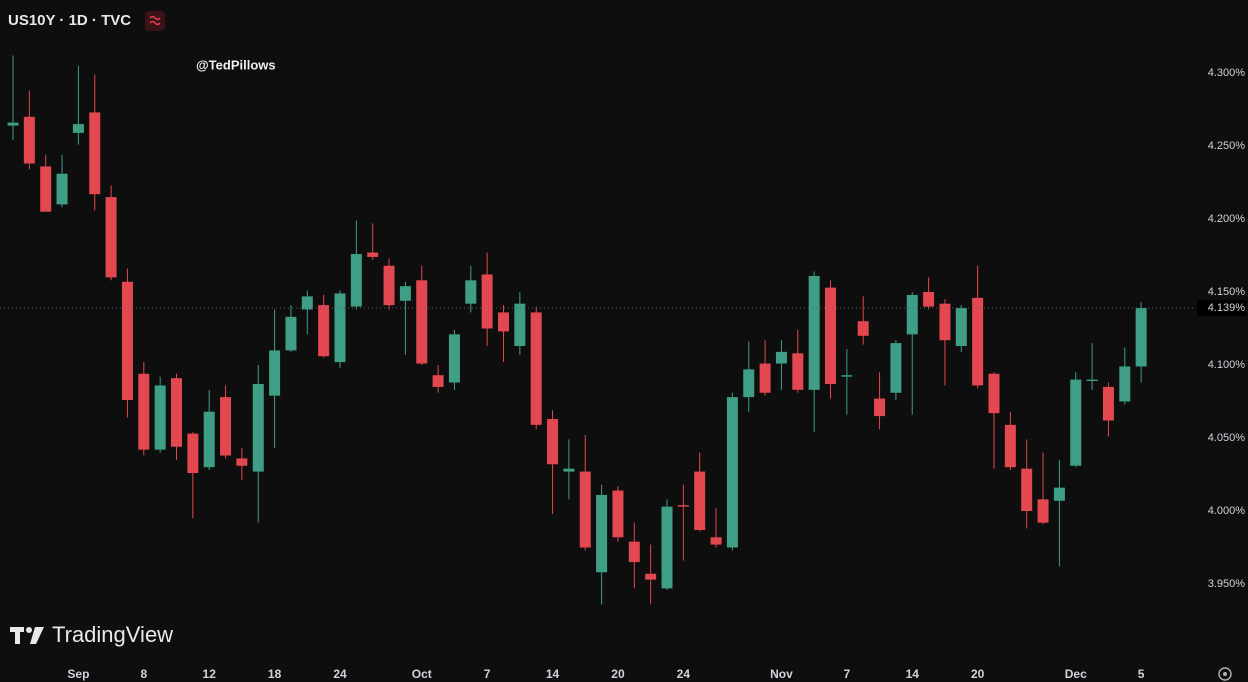  What do you see at coordinates (275, 674) in the screenshot?
I see `x-tick-label: 18` at bounding box center [275, 674].